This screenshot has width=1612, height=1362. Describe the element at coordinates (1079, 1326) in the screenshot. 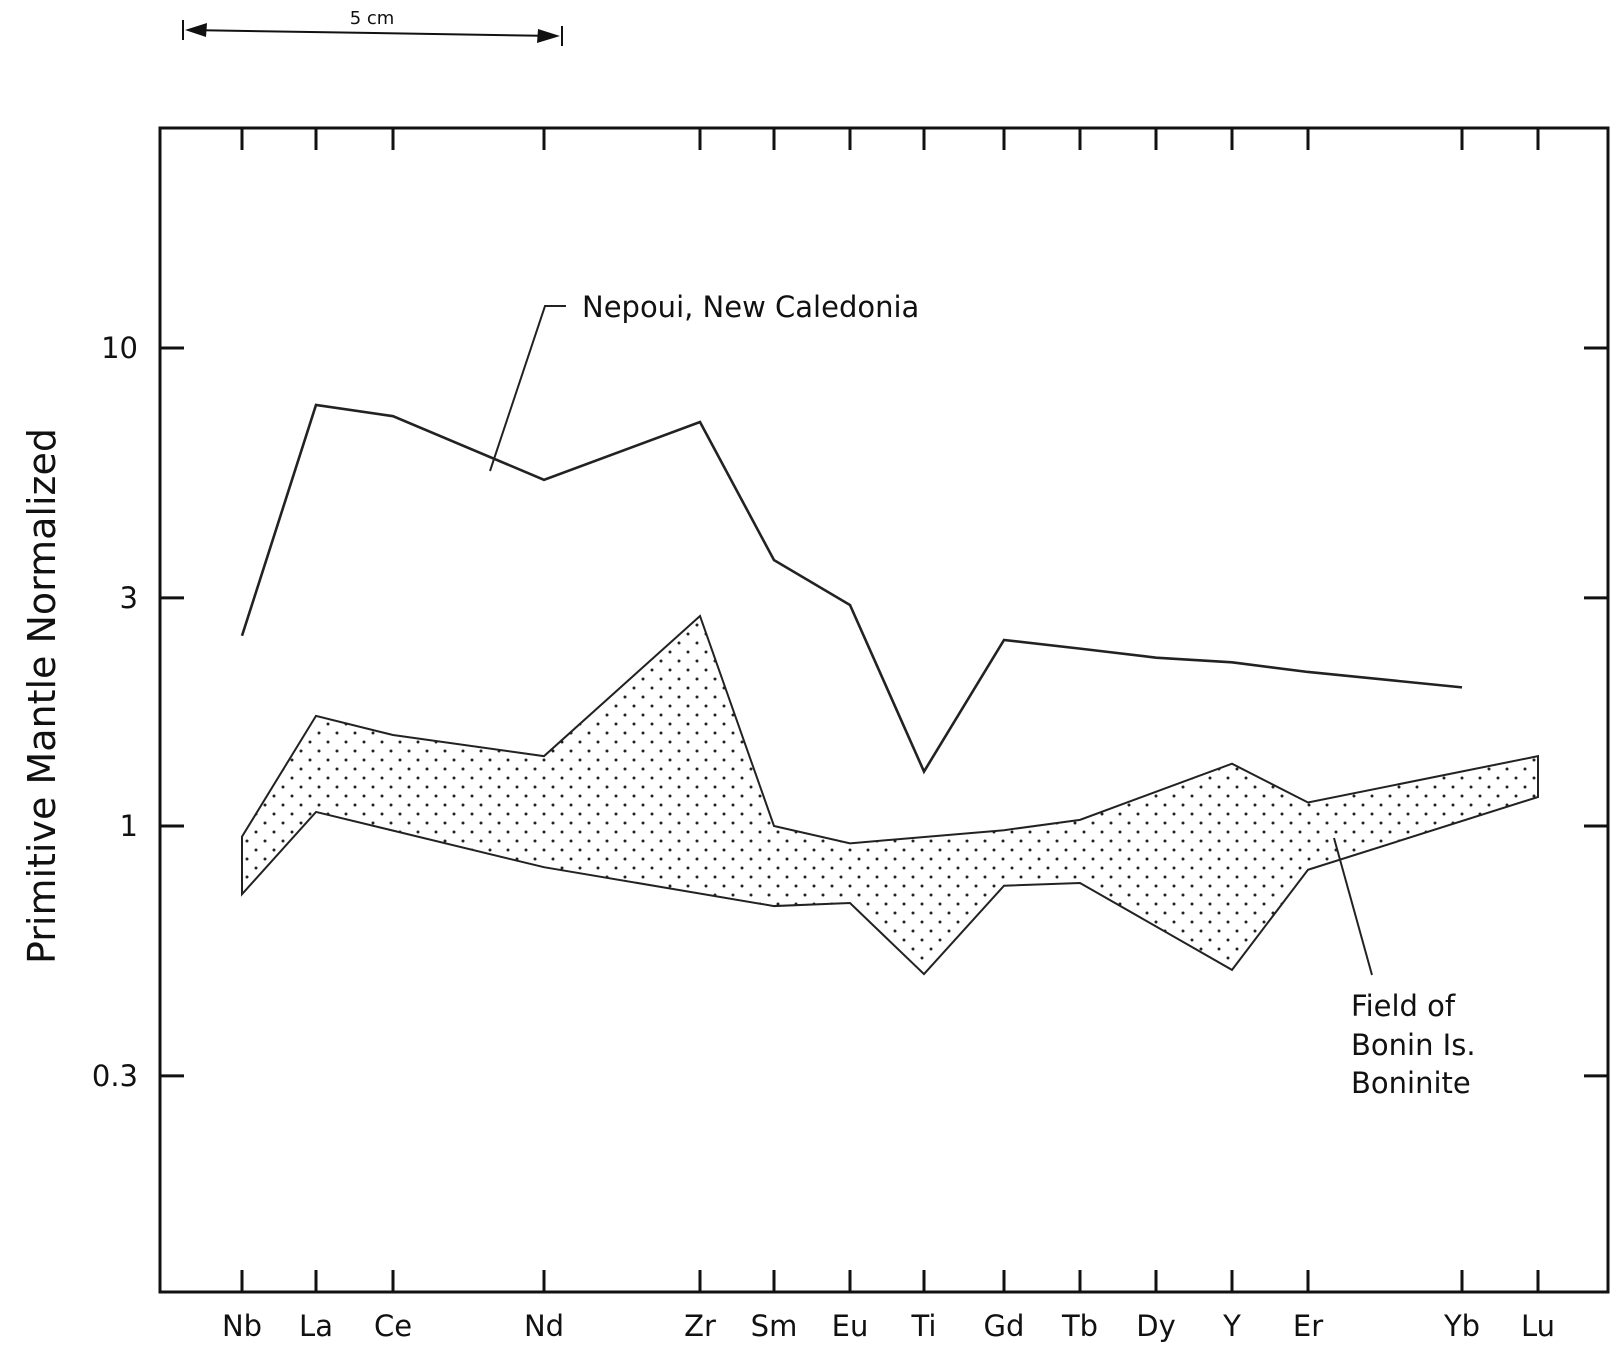

I see `x-tick-label: Tb` at that location.